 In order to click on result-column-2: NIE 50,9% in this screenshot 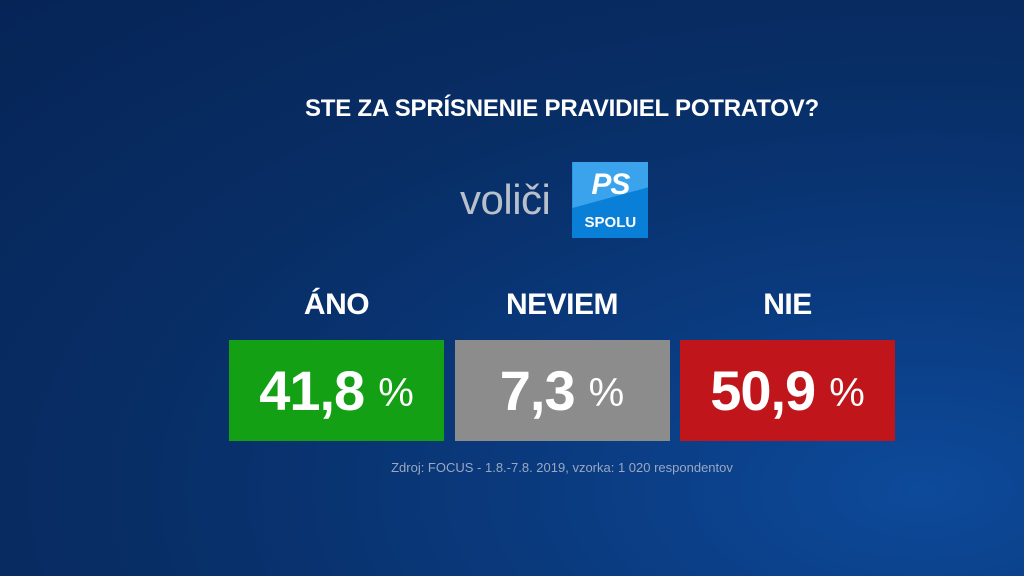, I will do `click(787, 364)`.